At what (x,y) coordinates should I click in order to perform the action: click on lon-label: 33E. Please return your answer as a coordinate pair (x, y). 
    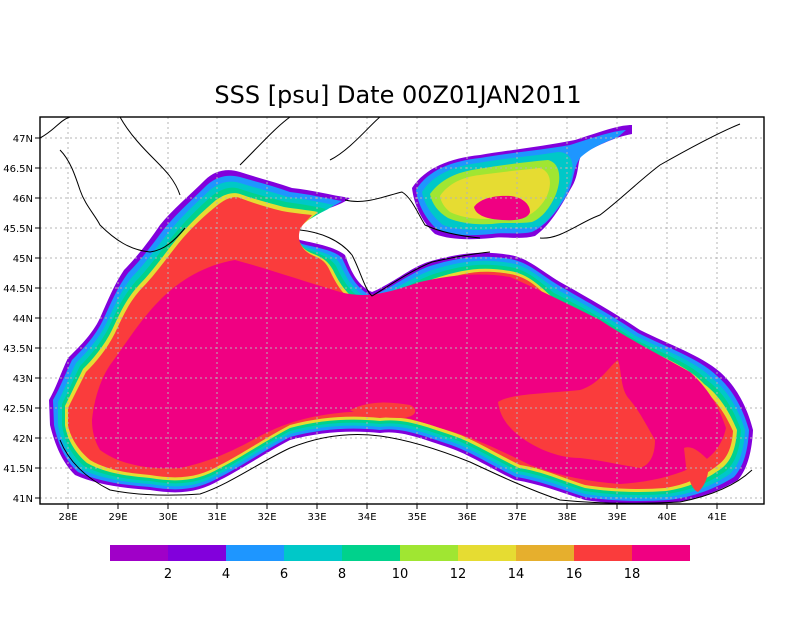
    Looking at the image, I should click on (316, 517).